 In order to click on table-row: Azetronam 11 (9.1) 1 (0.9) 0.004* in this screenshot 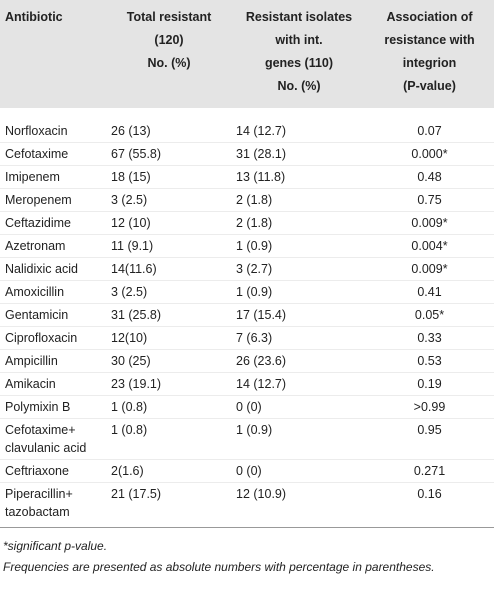, I will do `click(247, 246)`.